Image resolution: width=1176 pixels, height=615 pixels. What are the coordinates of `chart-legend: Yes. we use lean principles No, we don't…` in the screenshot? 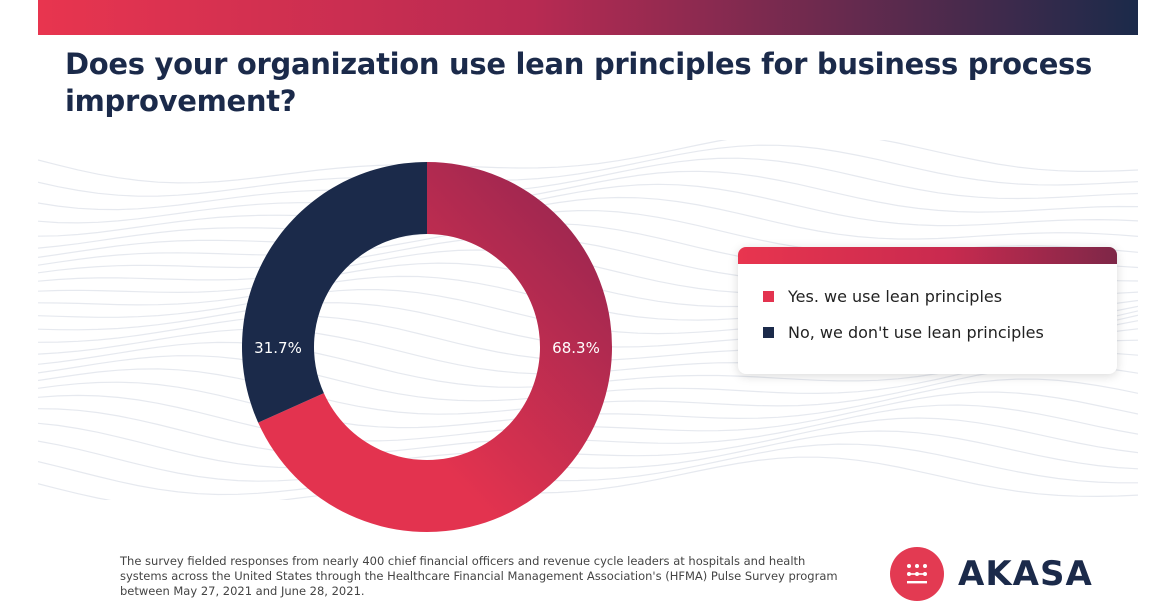 It's located at (927, 310).